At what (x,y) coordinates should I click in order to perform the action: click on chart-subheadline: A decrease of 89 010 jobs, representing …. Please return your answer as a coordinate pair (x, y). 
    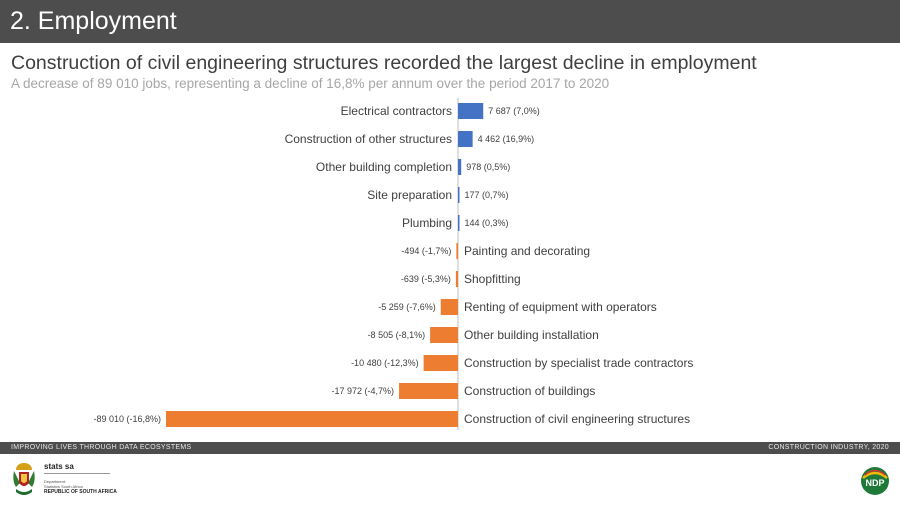
    Looking at the image, I should click on (310, 83).